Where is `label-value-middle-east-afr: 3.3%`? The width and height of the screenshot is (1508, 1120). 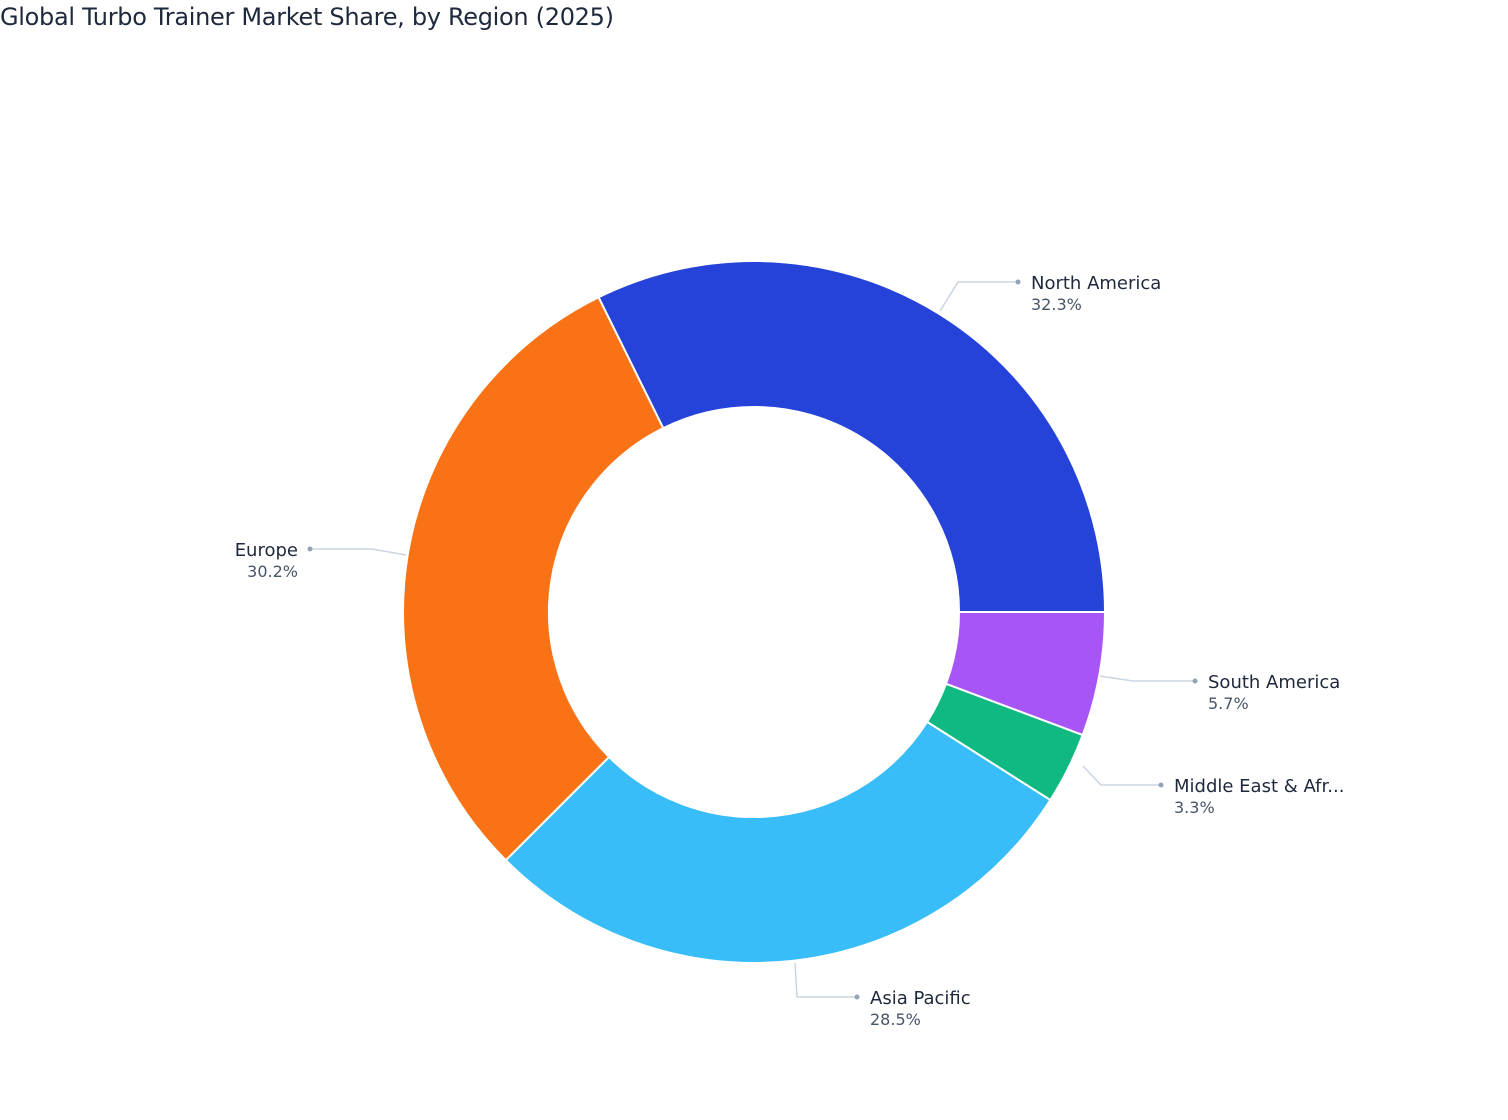 label-value-middle-east-afr: 3.3% is located at coordinates (1194, 807).